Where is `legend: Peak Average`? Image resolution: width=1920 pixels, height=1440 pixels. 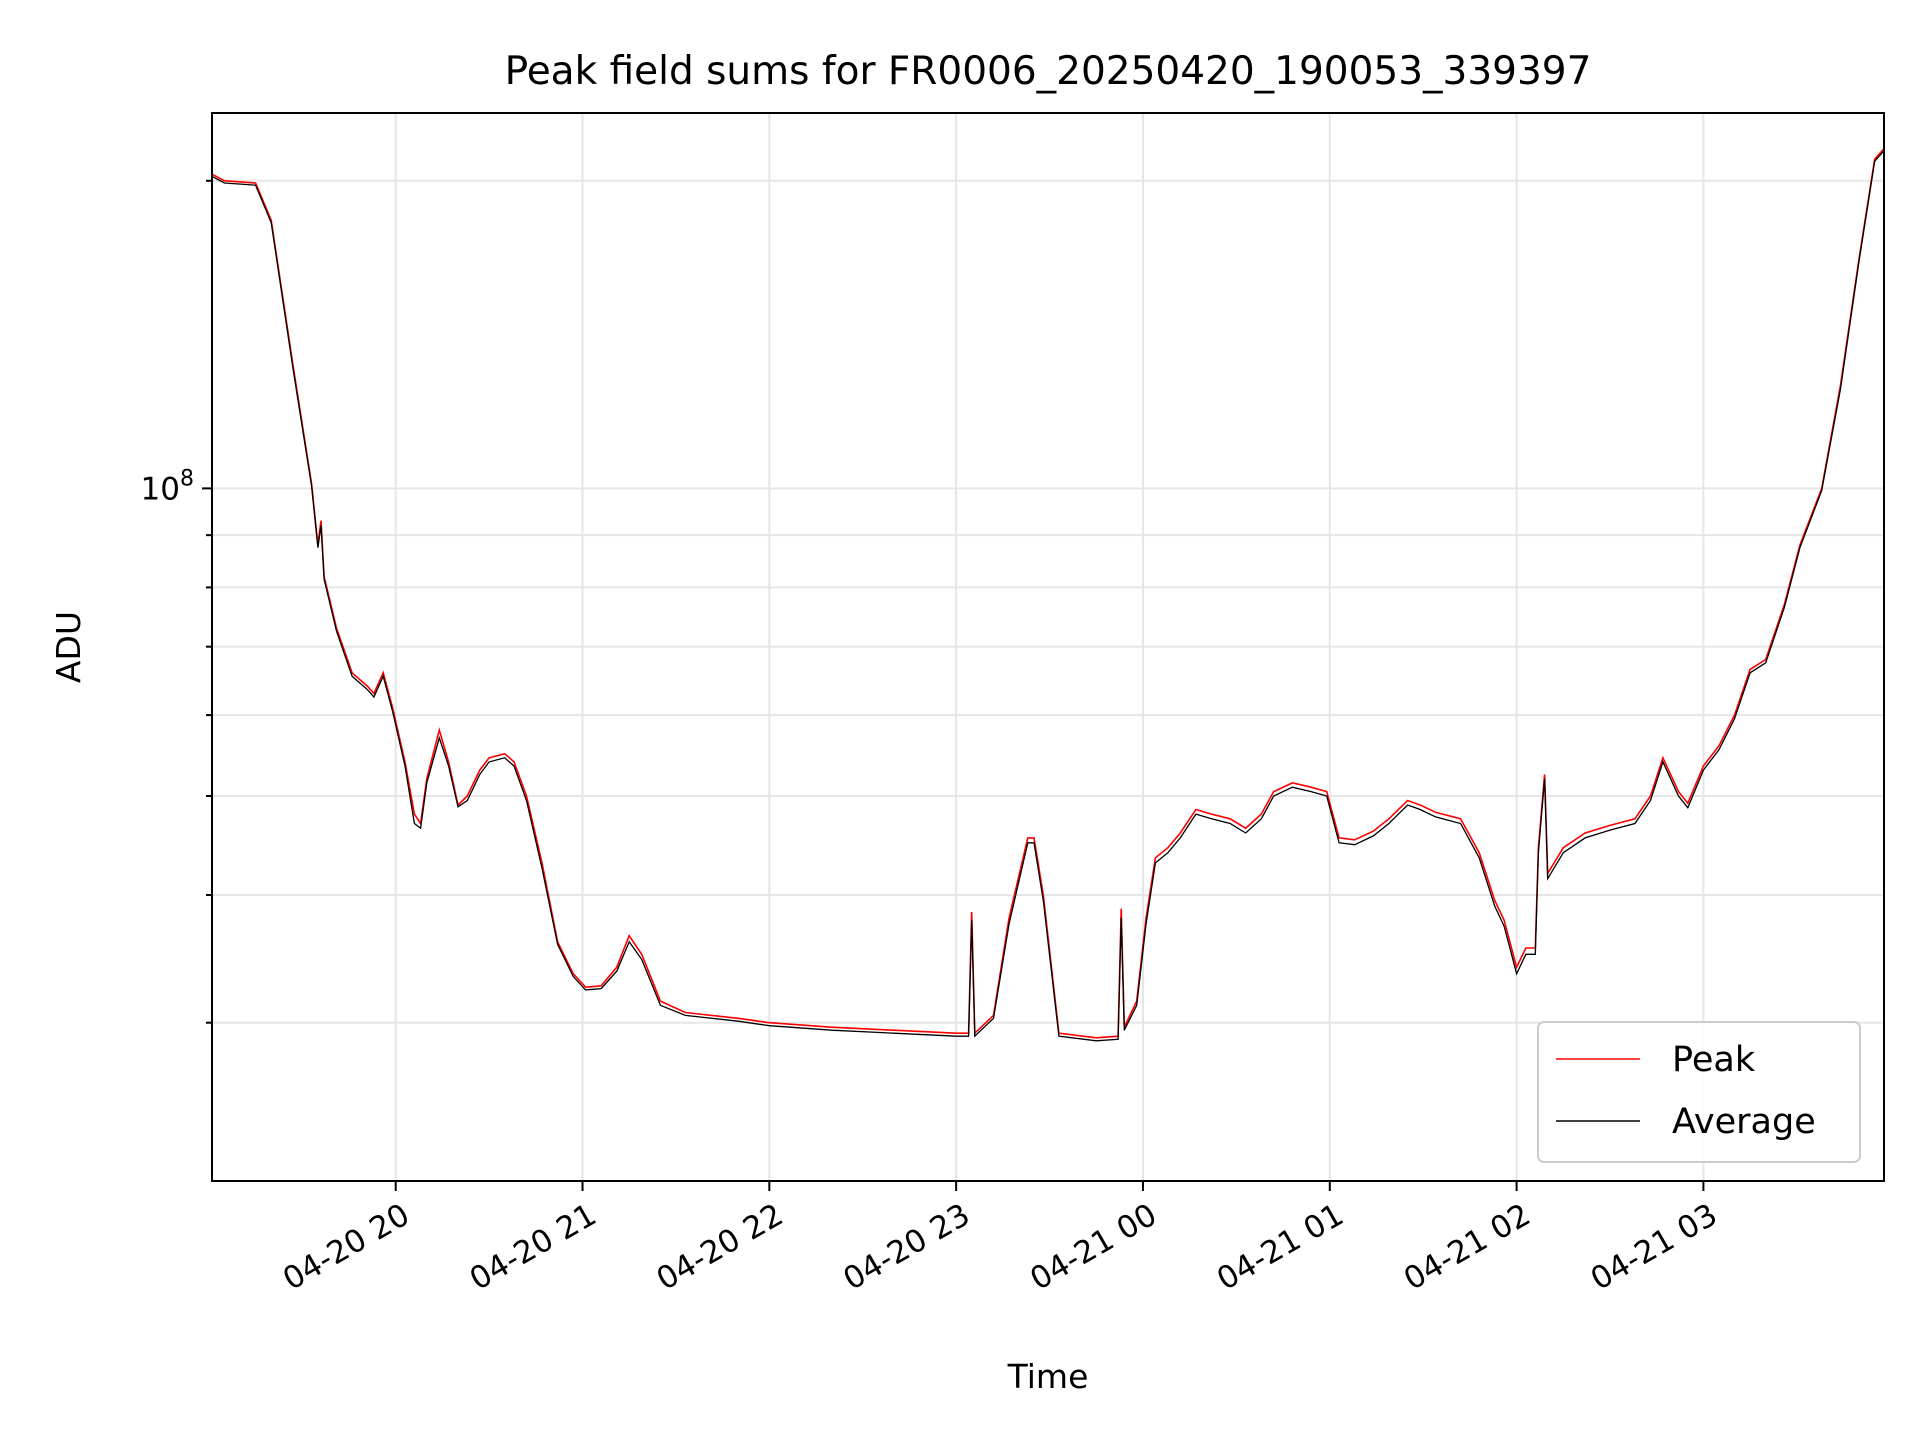
legend: Peak Average is located at coordinates (1699, 1092).